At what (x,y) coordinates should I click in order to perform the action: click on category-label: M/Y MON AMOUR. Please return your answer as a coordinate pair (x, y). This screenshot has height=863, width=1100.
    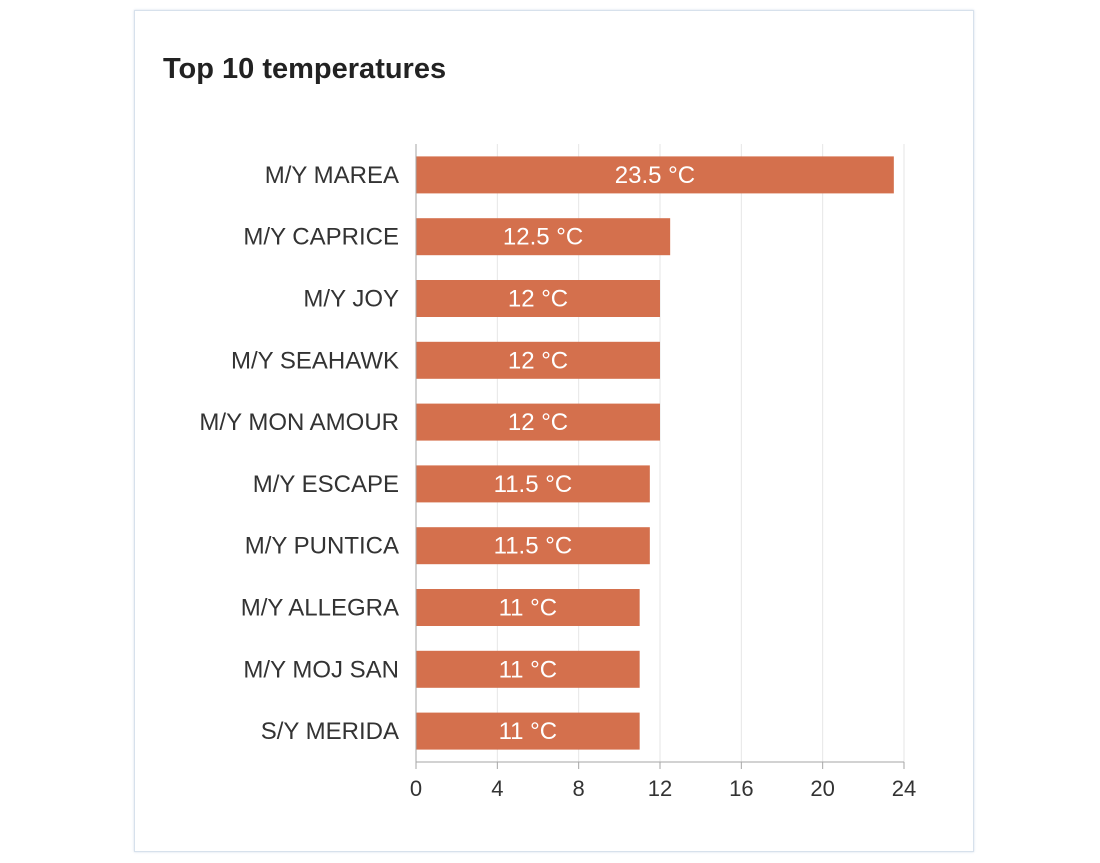
    Looking at the image, I should click on (299, 422).